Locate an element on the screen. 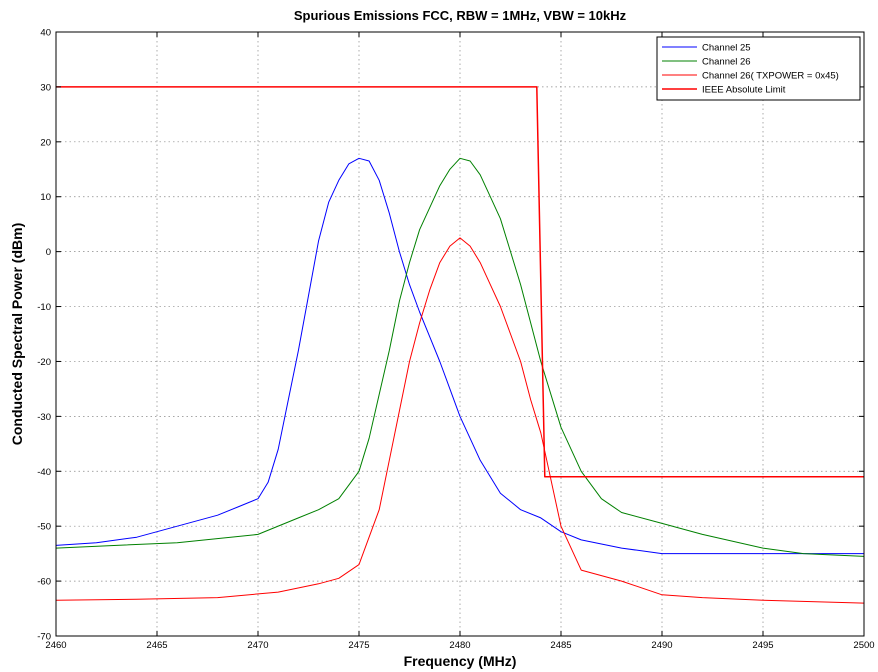 The height and width of the screenshot is (672, 878). y-tick-label: 20 is located at coordinates (45, 142).